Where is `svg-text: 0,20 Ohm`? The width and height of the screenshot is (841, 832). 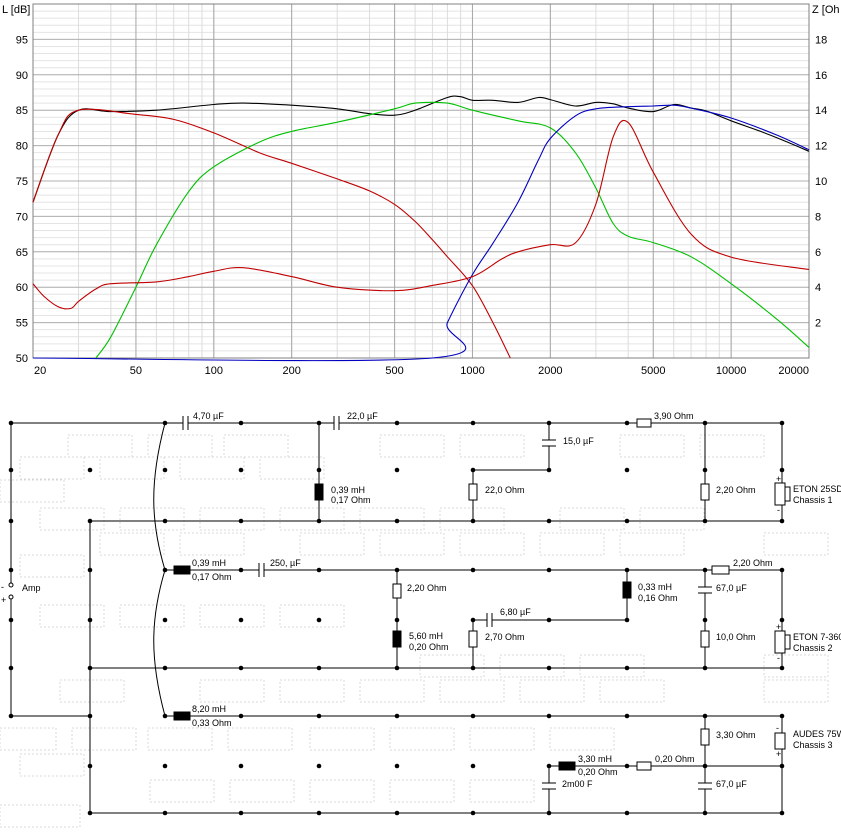 svg-text: 0,20 Ohm is located at coordinates (429, 647).